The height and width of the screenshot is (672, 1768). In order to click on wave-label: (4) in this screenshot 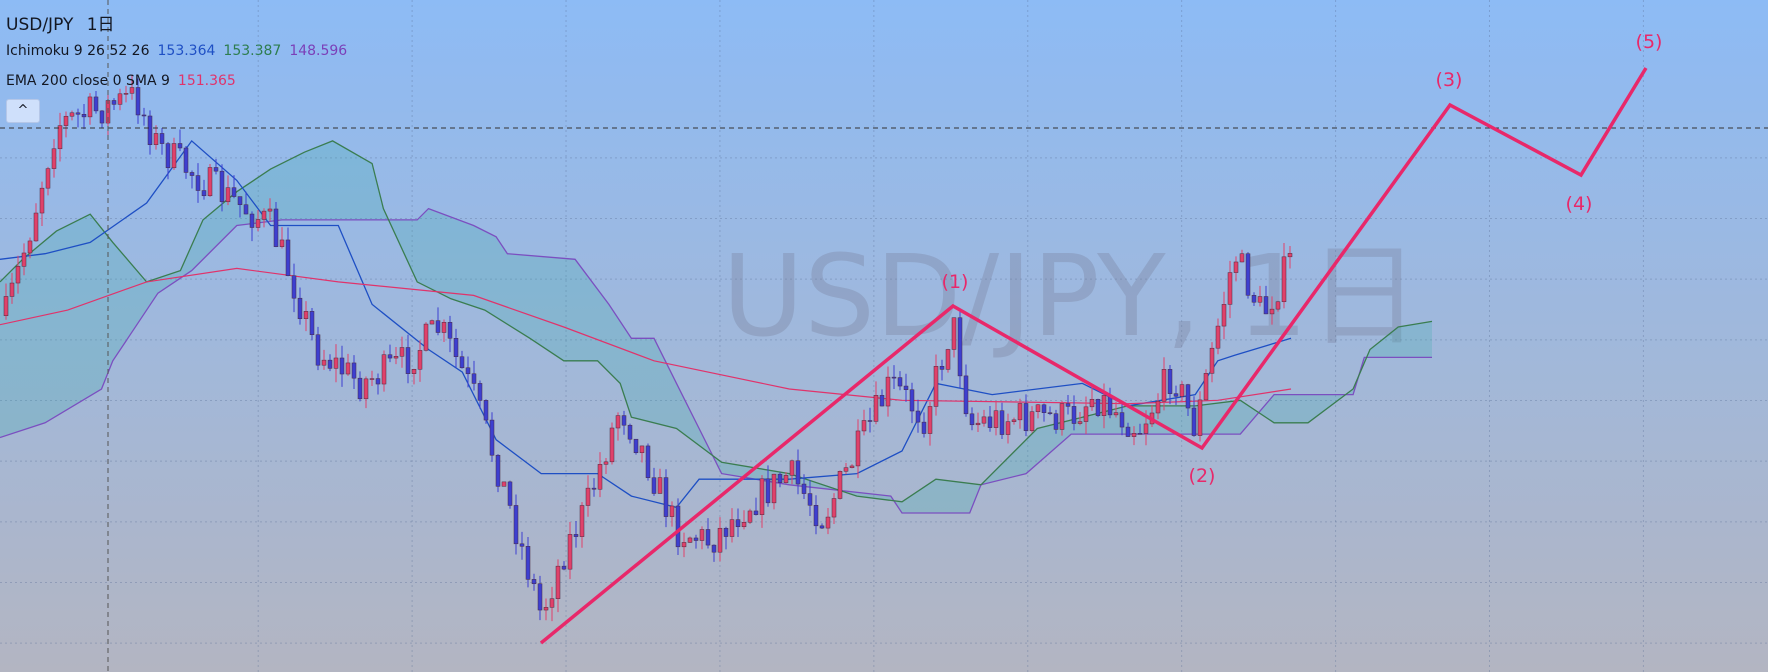, I will do `click(1579, 204)`.